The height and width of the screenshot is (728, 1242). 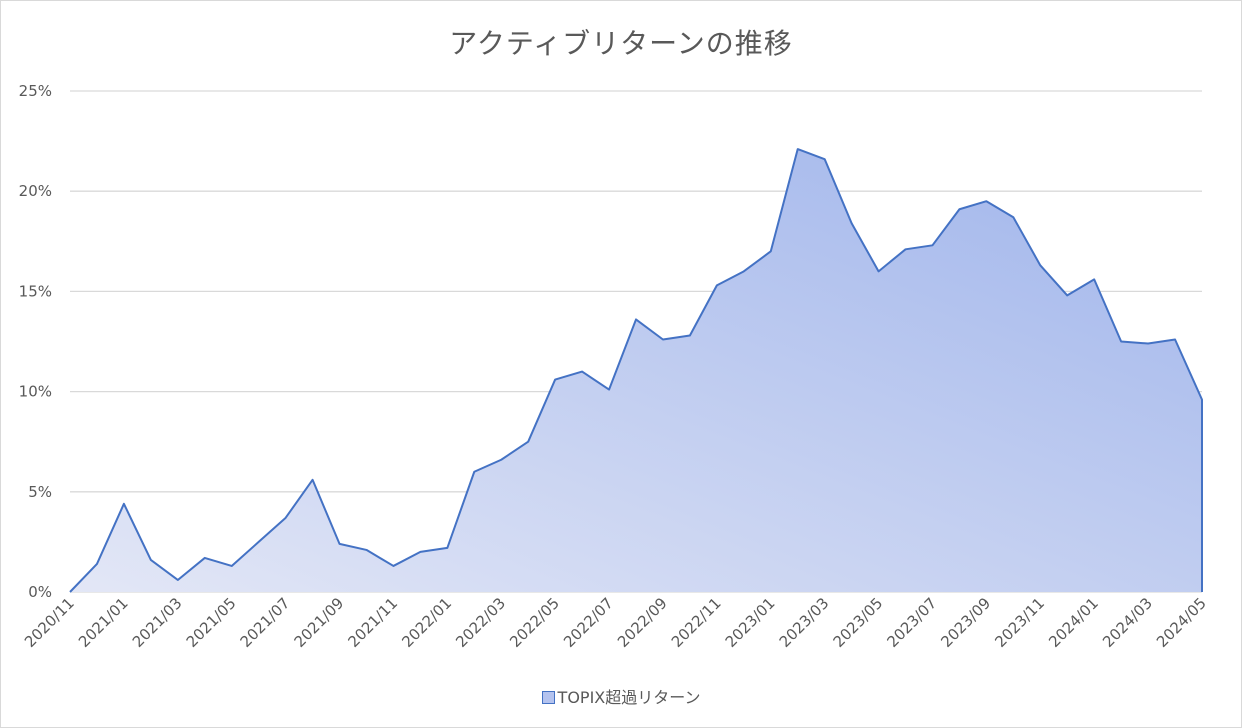 What do you see at coordinates (642, 622) in the screenshot?
I see `x-tick-label: 2022/09` at bounding box center [642, 622].